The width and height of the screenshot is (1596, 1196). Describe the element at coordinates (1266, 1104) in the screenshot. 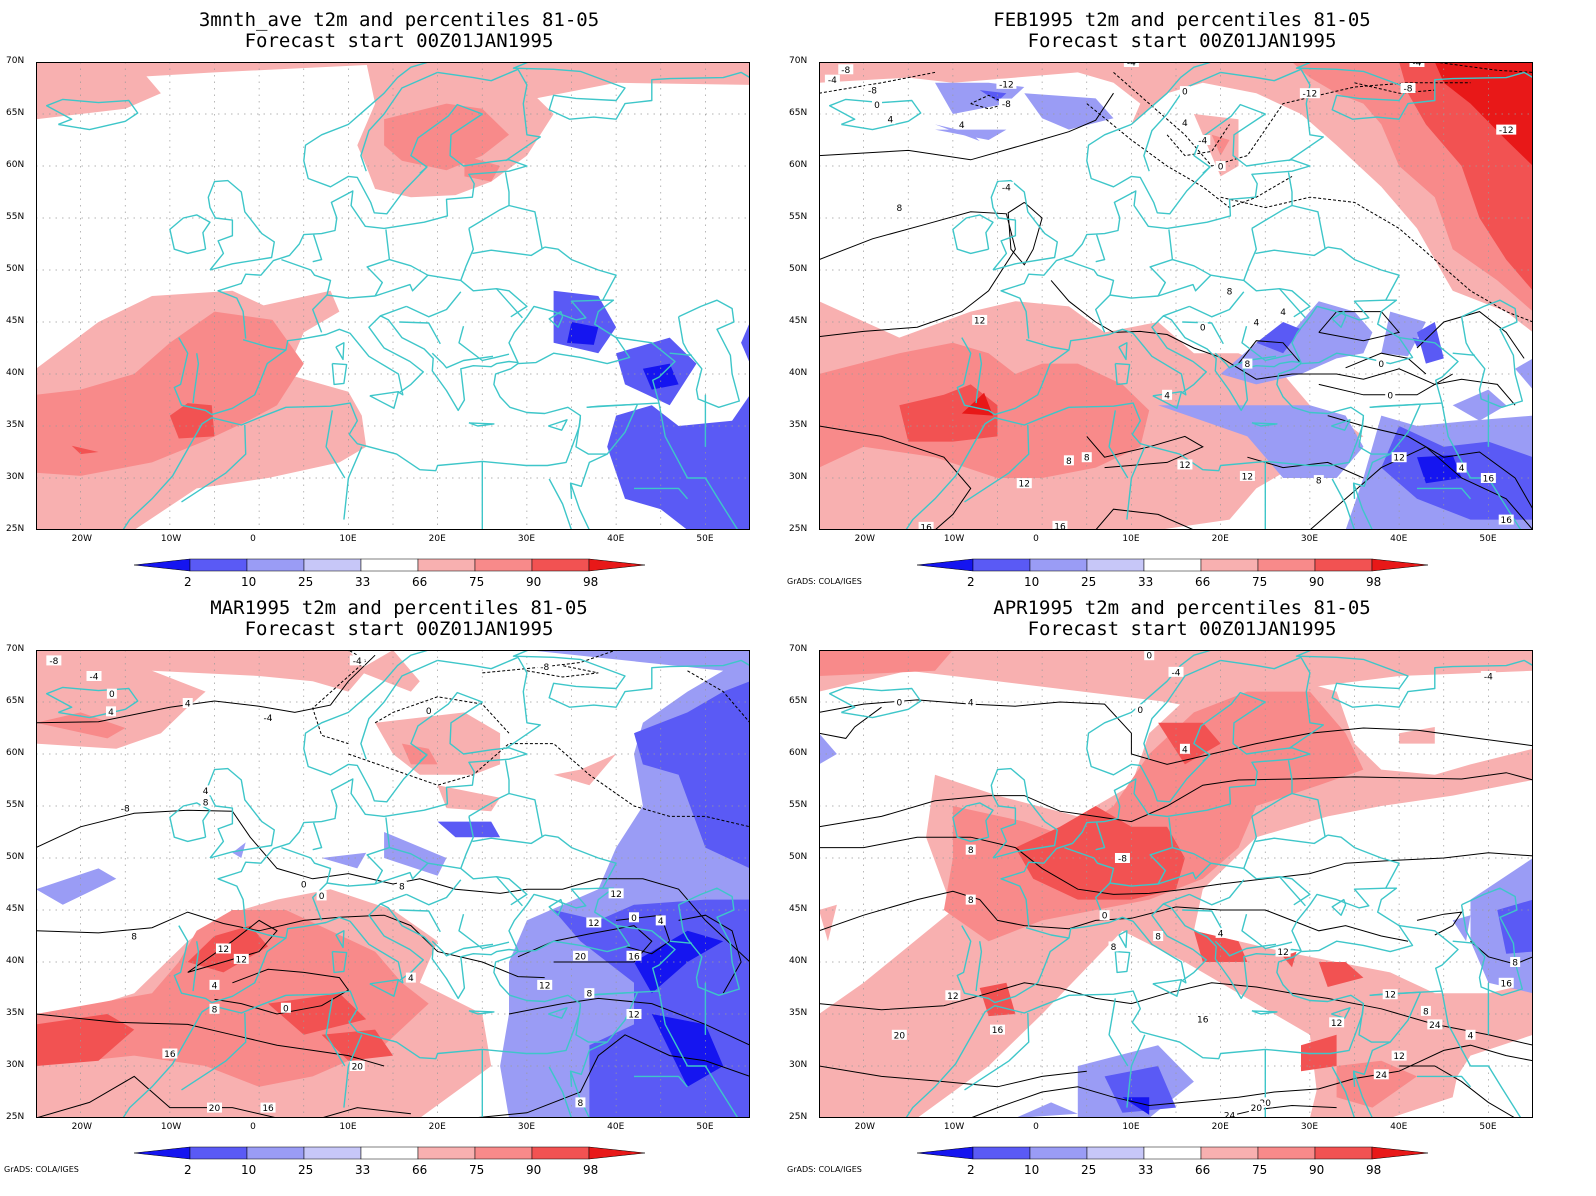

I see `svg-text: 20` at that location.